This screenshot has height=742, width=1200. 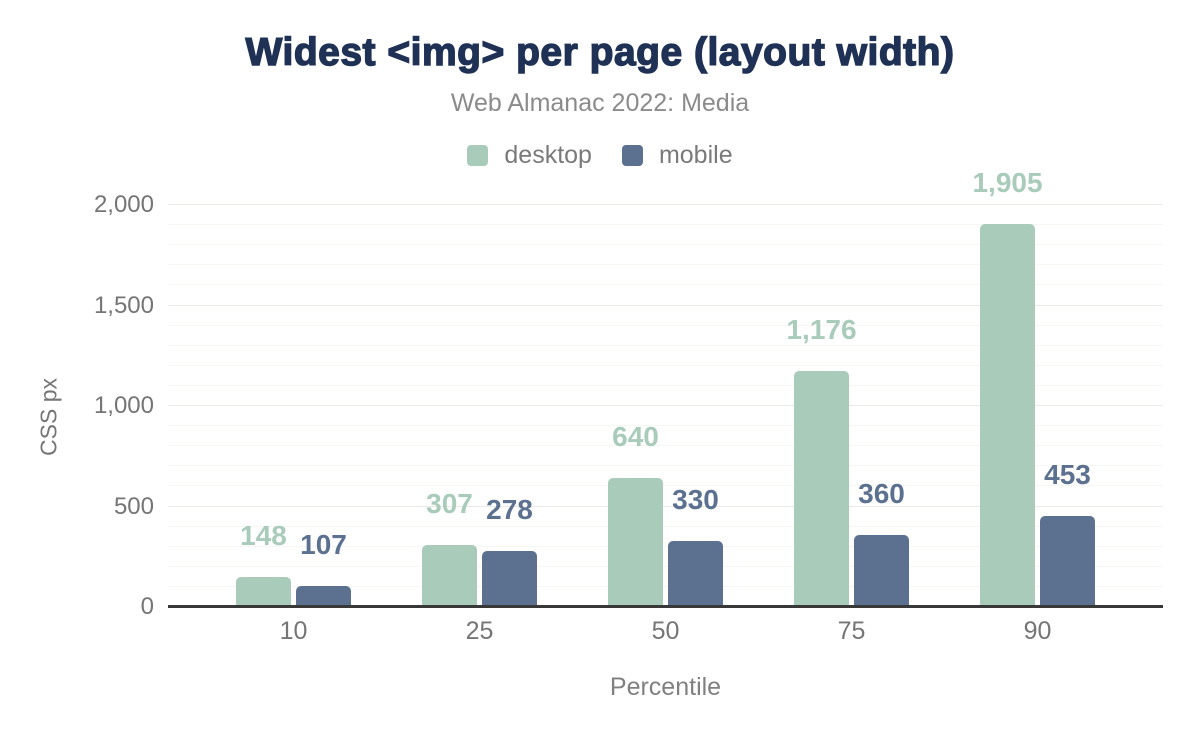 I want to click on bar-col-mobile-75: 360, so click(x=881, y=406).